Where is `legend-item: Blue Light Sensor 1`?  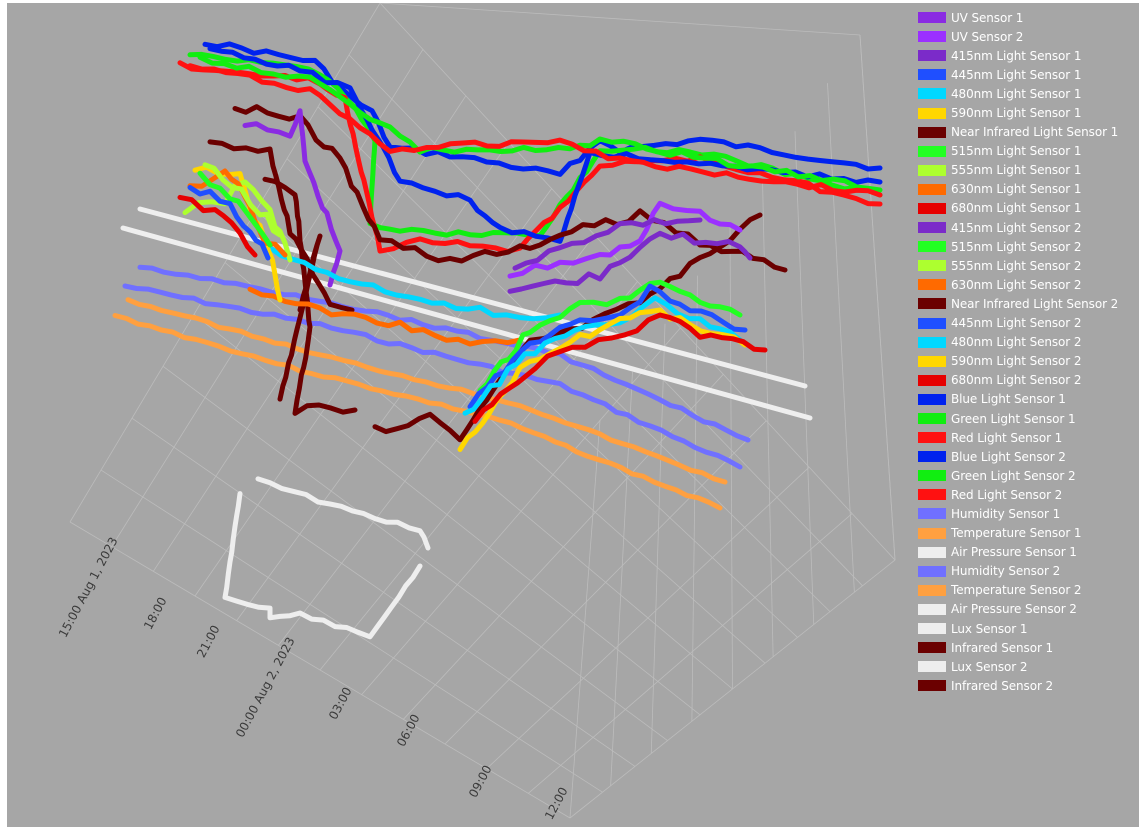 legend-item: Blue Light Sensor 1 is located at coordinates (1028, 399).